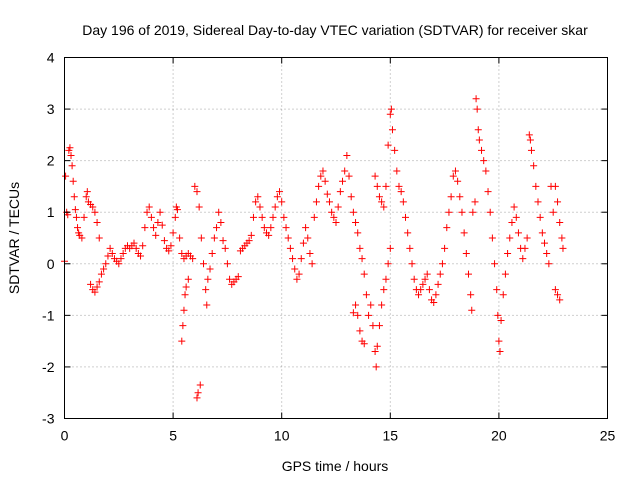  What do you see at coordinates (608, 436) in the screenshot?
I see `x-tick-label: 25` at bounding box center [608, 436].